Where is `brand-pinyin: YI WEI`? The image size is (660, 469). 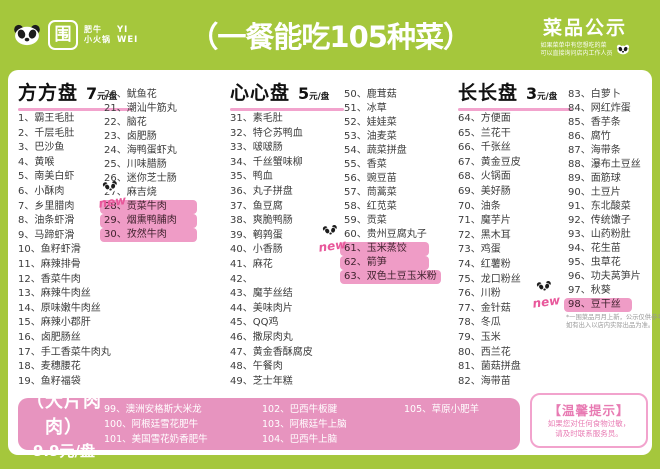 brand-pinyin: YI WEI is located at coordinates (127, 35).